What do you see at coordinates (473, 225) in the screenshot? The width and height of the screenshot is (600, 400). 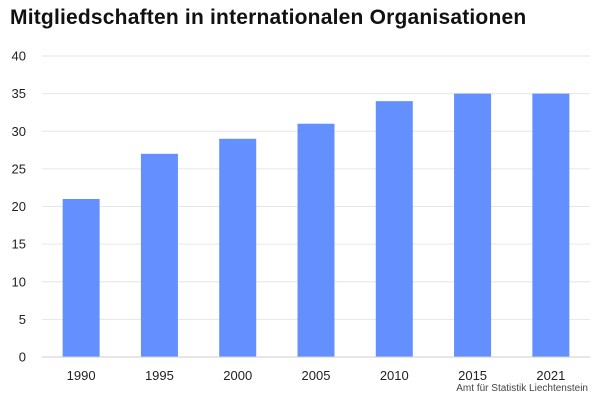 I see `bar-2015` at bounding box center [473, 225].